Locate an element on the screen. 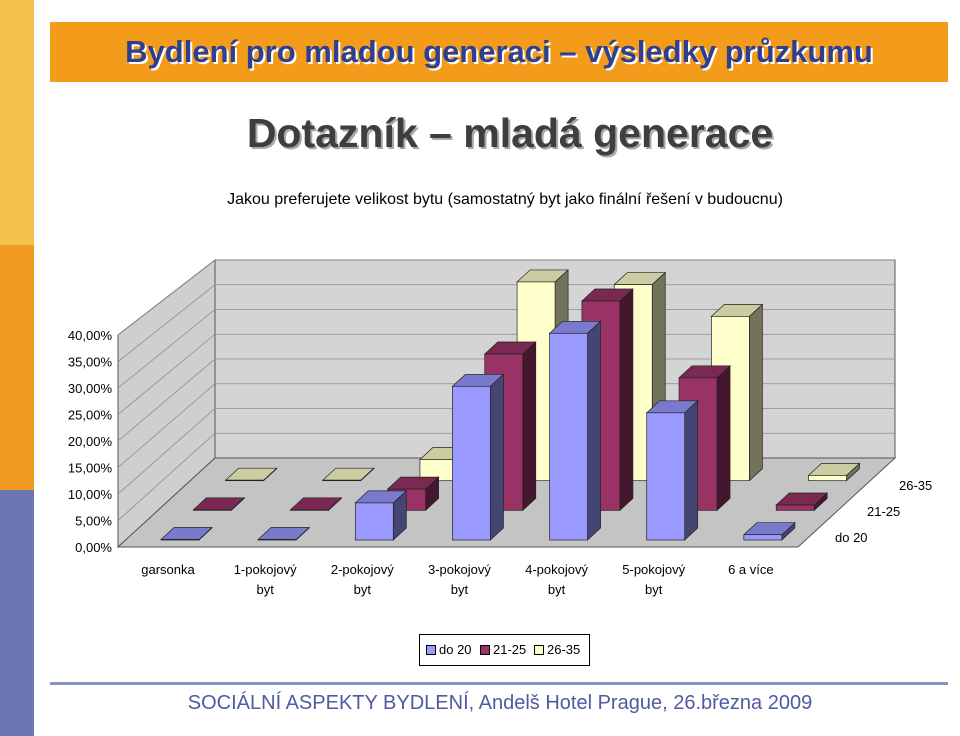 This screenshot has height=736, width=960. bar-21-25-4-pokojov-byt-side is located at coordinates (626, 400).